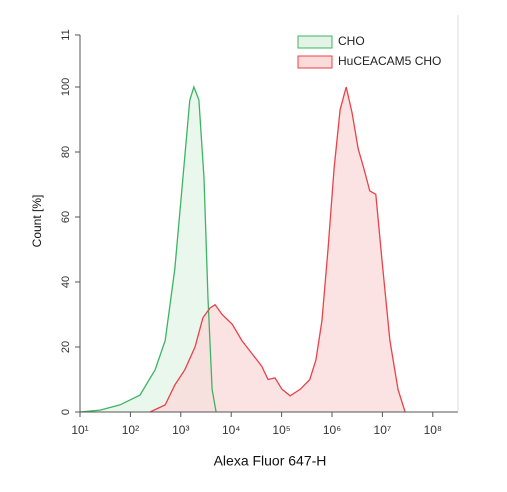  Describe the element at coordinates (383, 430) in the screenshot. I see `x-tick-label: 10⁷` at that location.